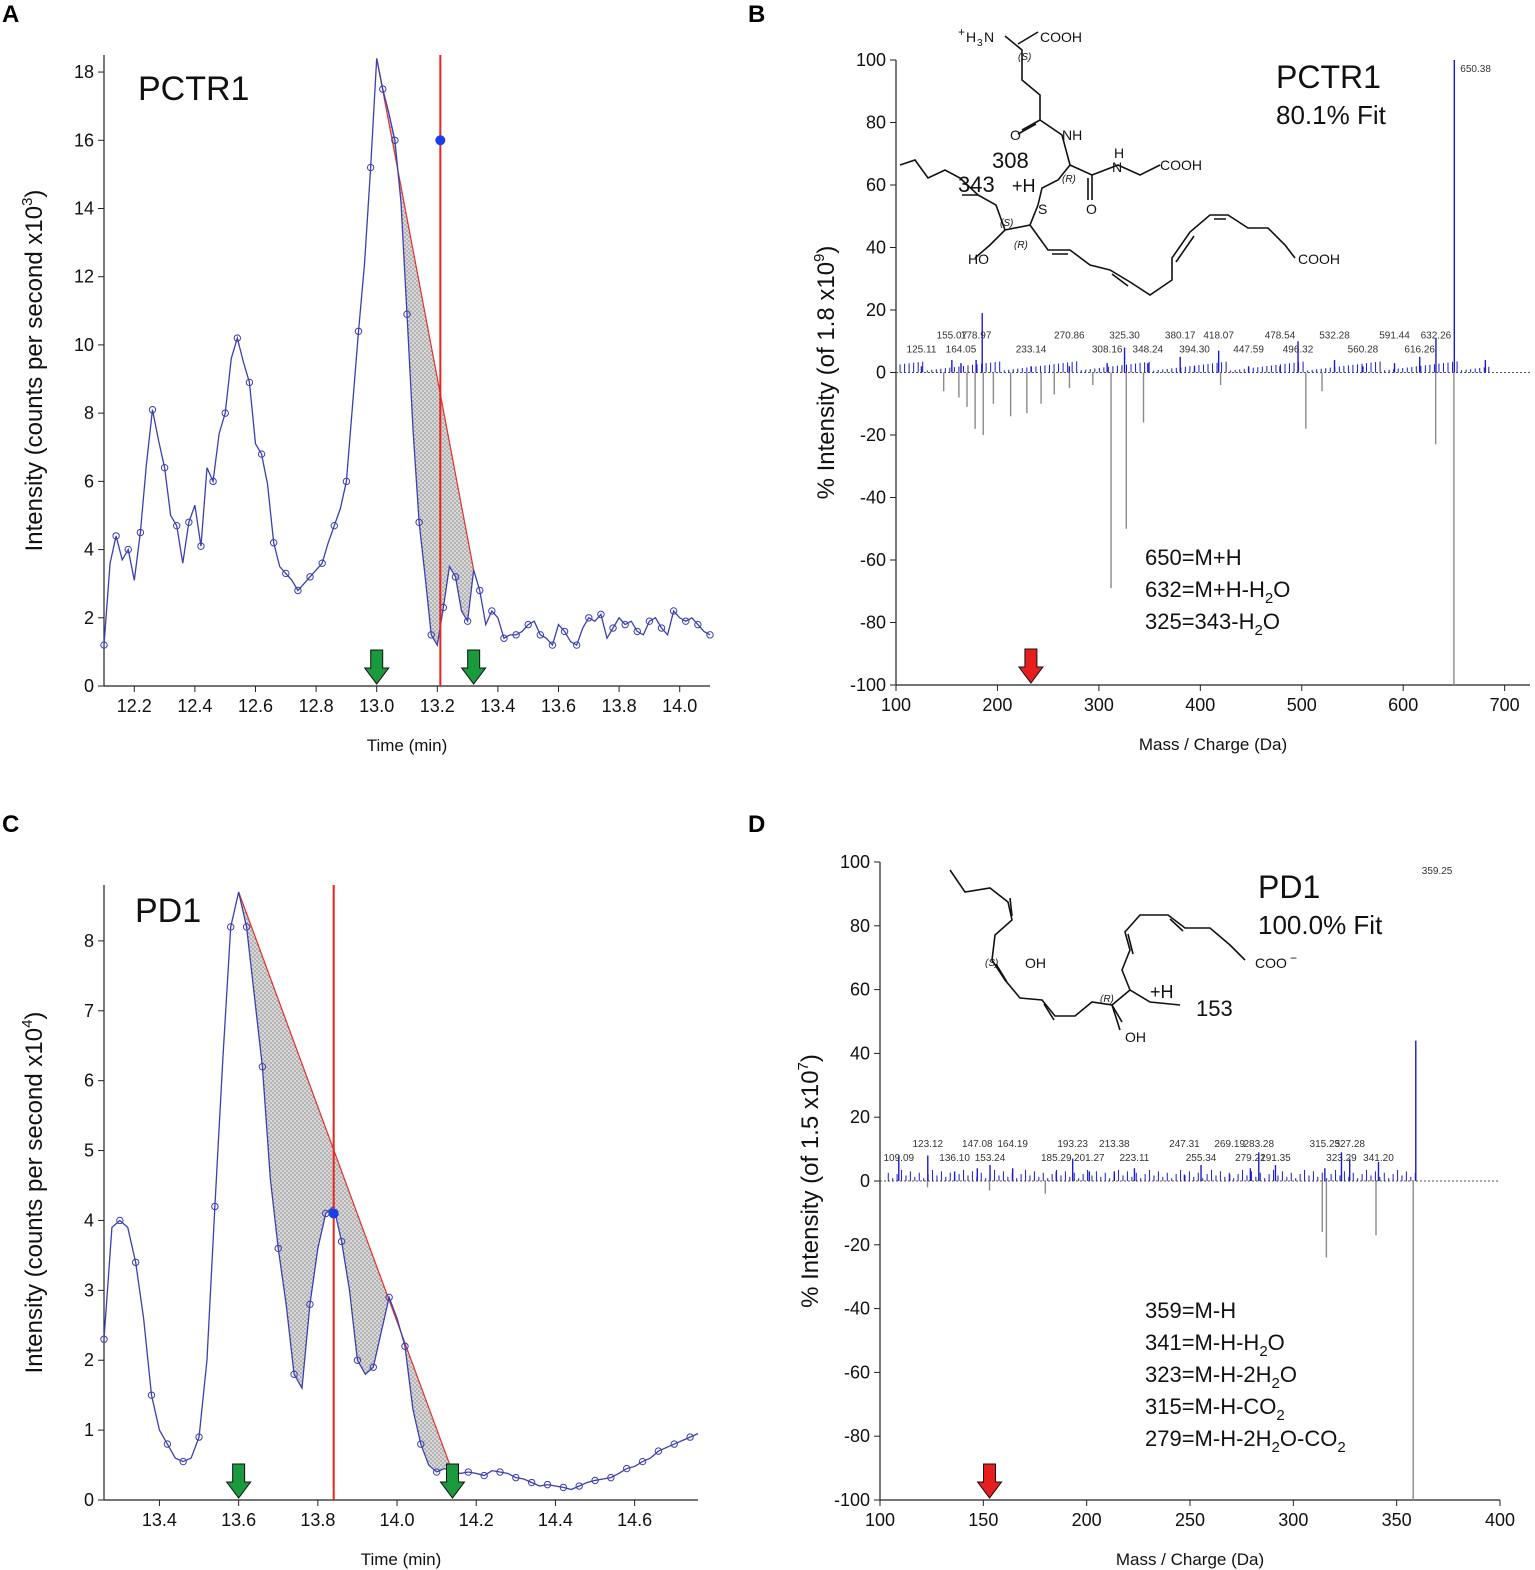 This screenshot has height=1570, width=1535. I want to click on peak-label: 185.29, so click(1056, 1158).